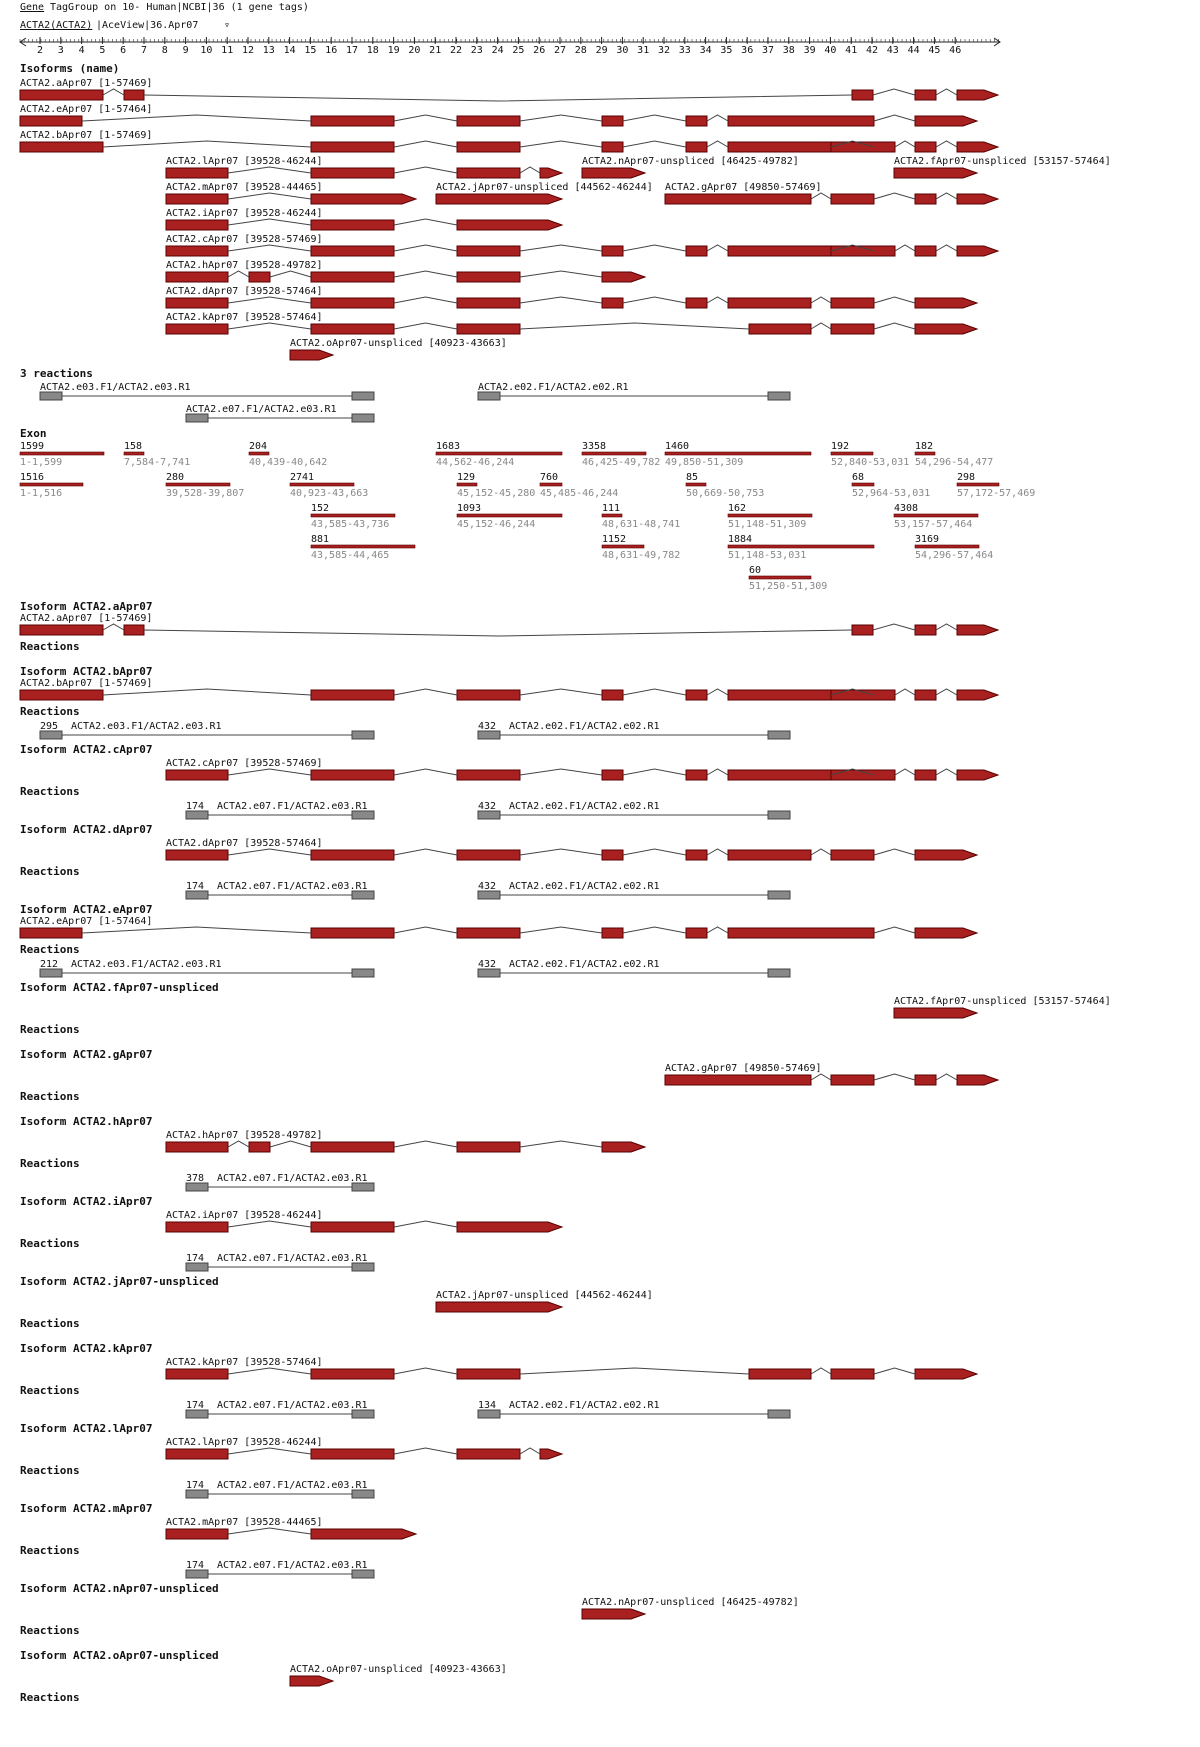 The width and height of the screenshot is (1200, 1747). Describe the element at coordinates (32, 7) in the screenshot. I see `header-gene-link: Gene` at that location.